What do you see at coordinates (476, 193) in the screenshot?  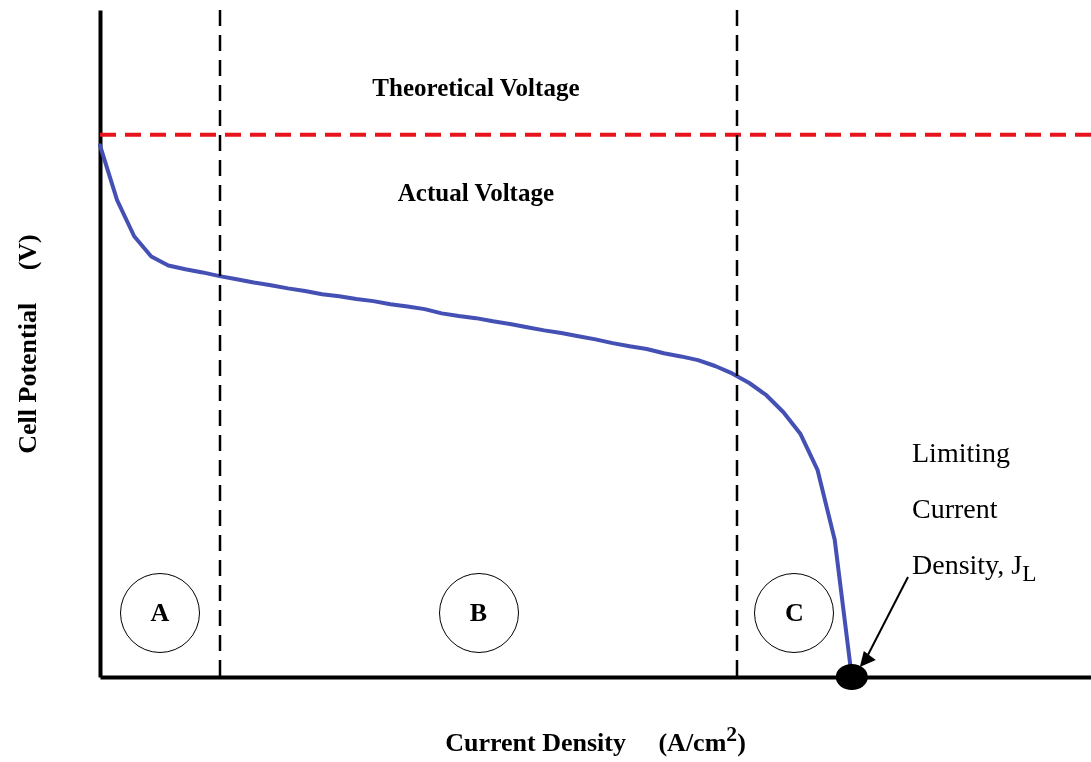 I see `text: Actual Voltage` at bounding box center [476, 193].